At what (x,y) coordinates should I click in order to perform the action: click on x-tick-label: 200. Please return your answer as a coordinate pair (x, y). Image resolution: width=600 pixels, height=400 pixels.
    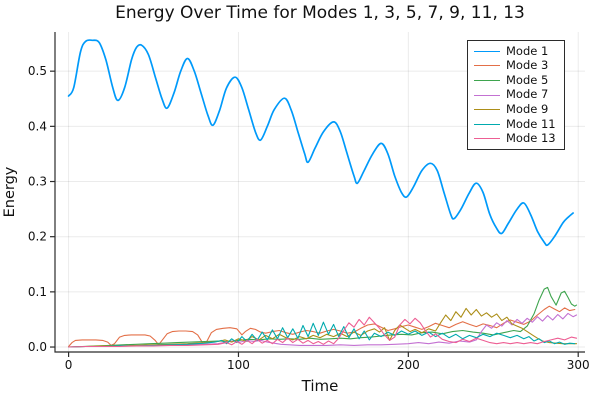
    Looking at the image, I should click on (408, 365).